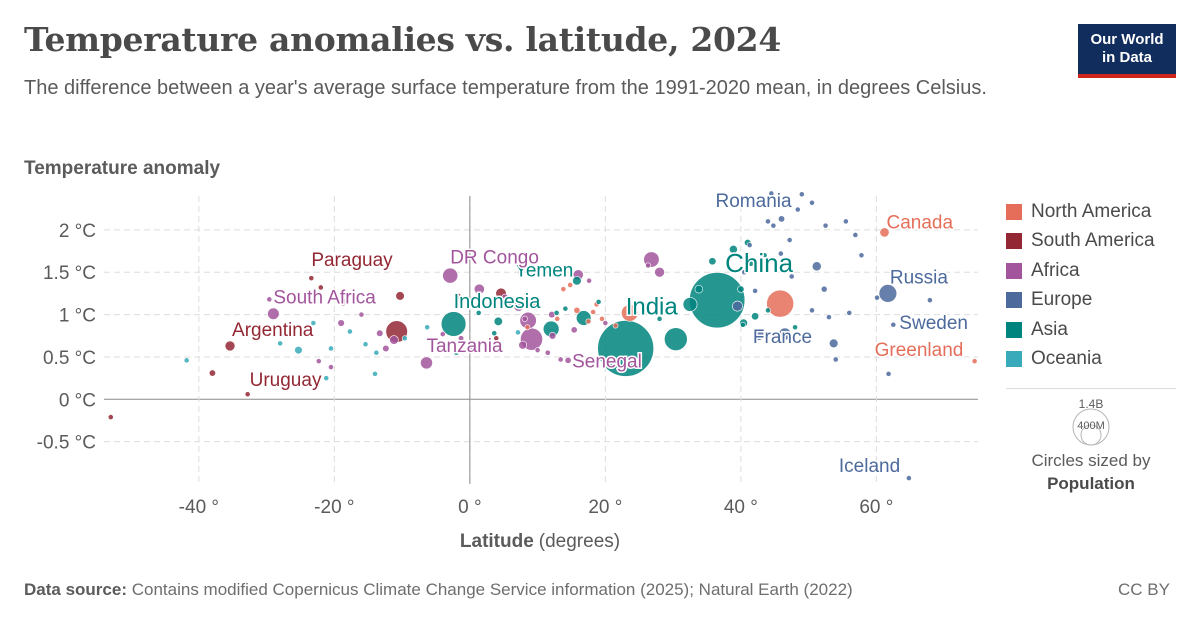 This screenshot has height=627, width=1200. What do you see at coordinates (1080, 330) in the screenshot?
I see `legend-item-asia: Asia` at bounding box center [1080, 330].